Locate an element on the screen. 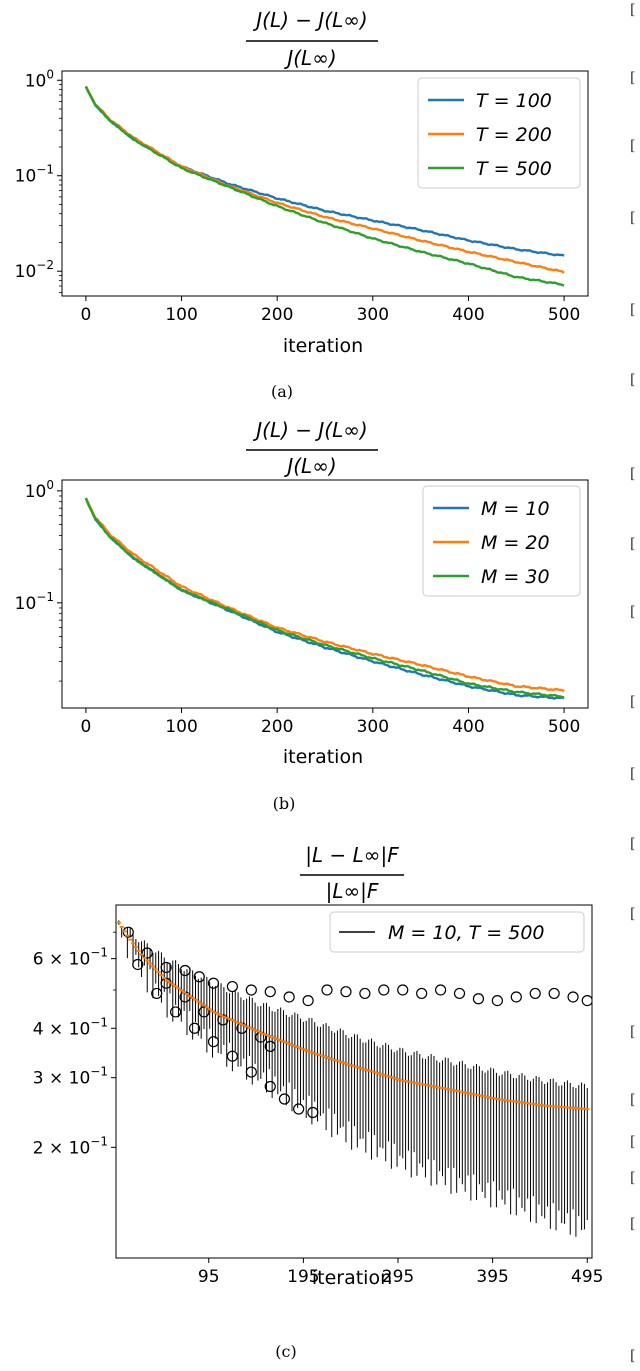 This screenshot has height=1371, width=640. panel-c-xtick-label: 295 is located at coordinates (398, 1277).